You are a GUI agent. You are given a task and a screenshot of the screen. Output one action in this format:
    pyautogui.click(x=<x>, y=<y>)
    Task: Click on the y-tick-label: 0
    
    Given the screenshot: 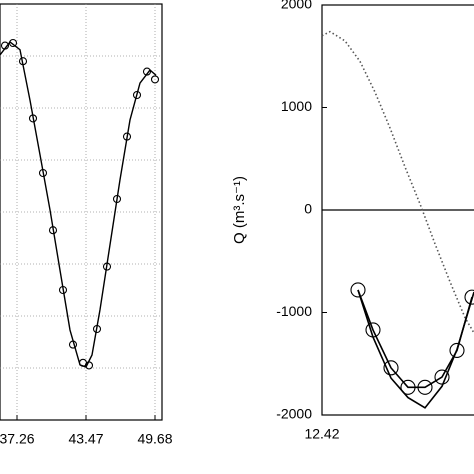 What is the action you would take?
    pyautogui.click(x=308, y=209)
    